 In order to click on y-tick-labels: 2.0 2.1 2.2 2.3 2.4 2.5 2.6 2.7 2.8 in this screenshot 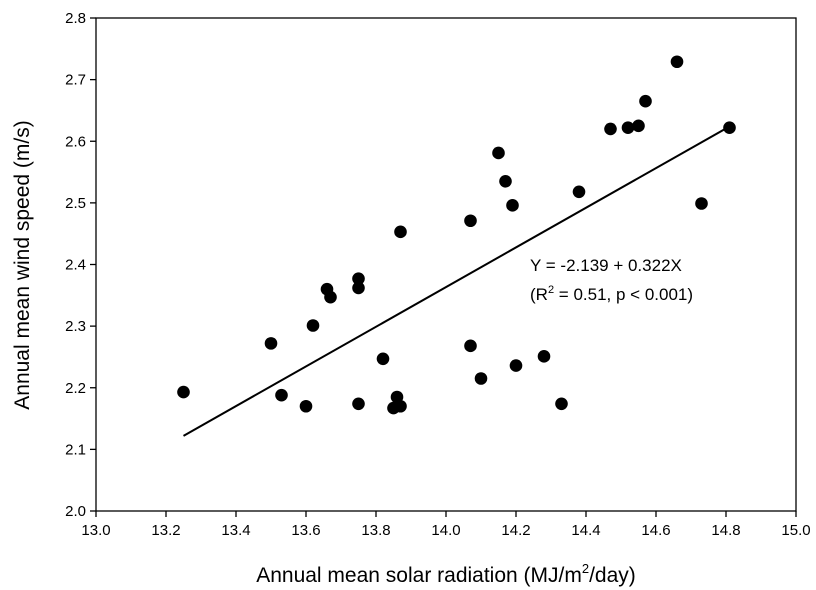, I will do `click(75, 265)`.